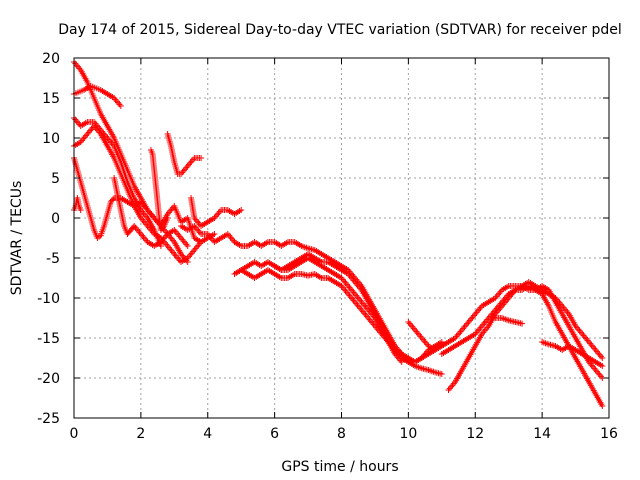 The width and height of the screenshot is (640, 480). I want to click on y-tick-label: -20, so click(48, 379).